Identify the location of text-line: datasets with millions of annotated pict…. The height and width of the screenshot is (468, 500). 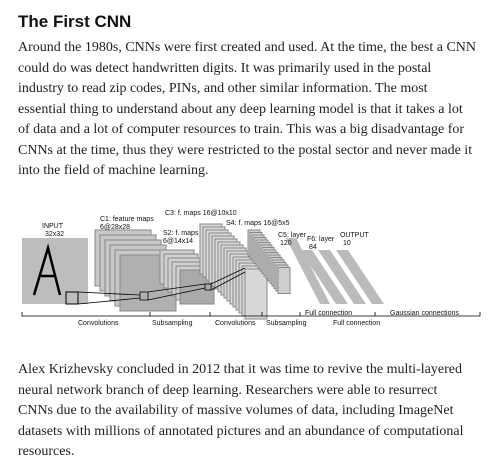
(241, 431).